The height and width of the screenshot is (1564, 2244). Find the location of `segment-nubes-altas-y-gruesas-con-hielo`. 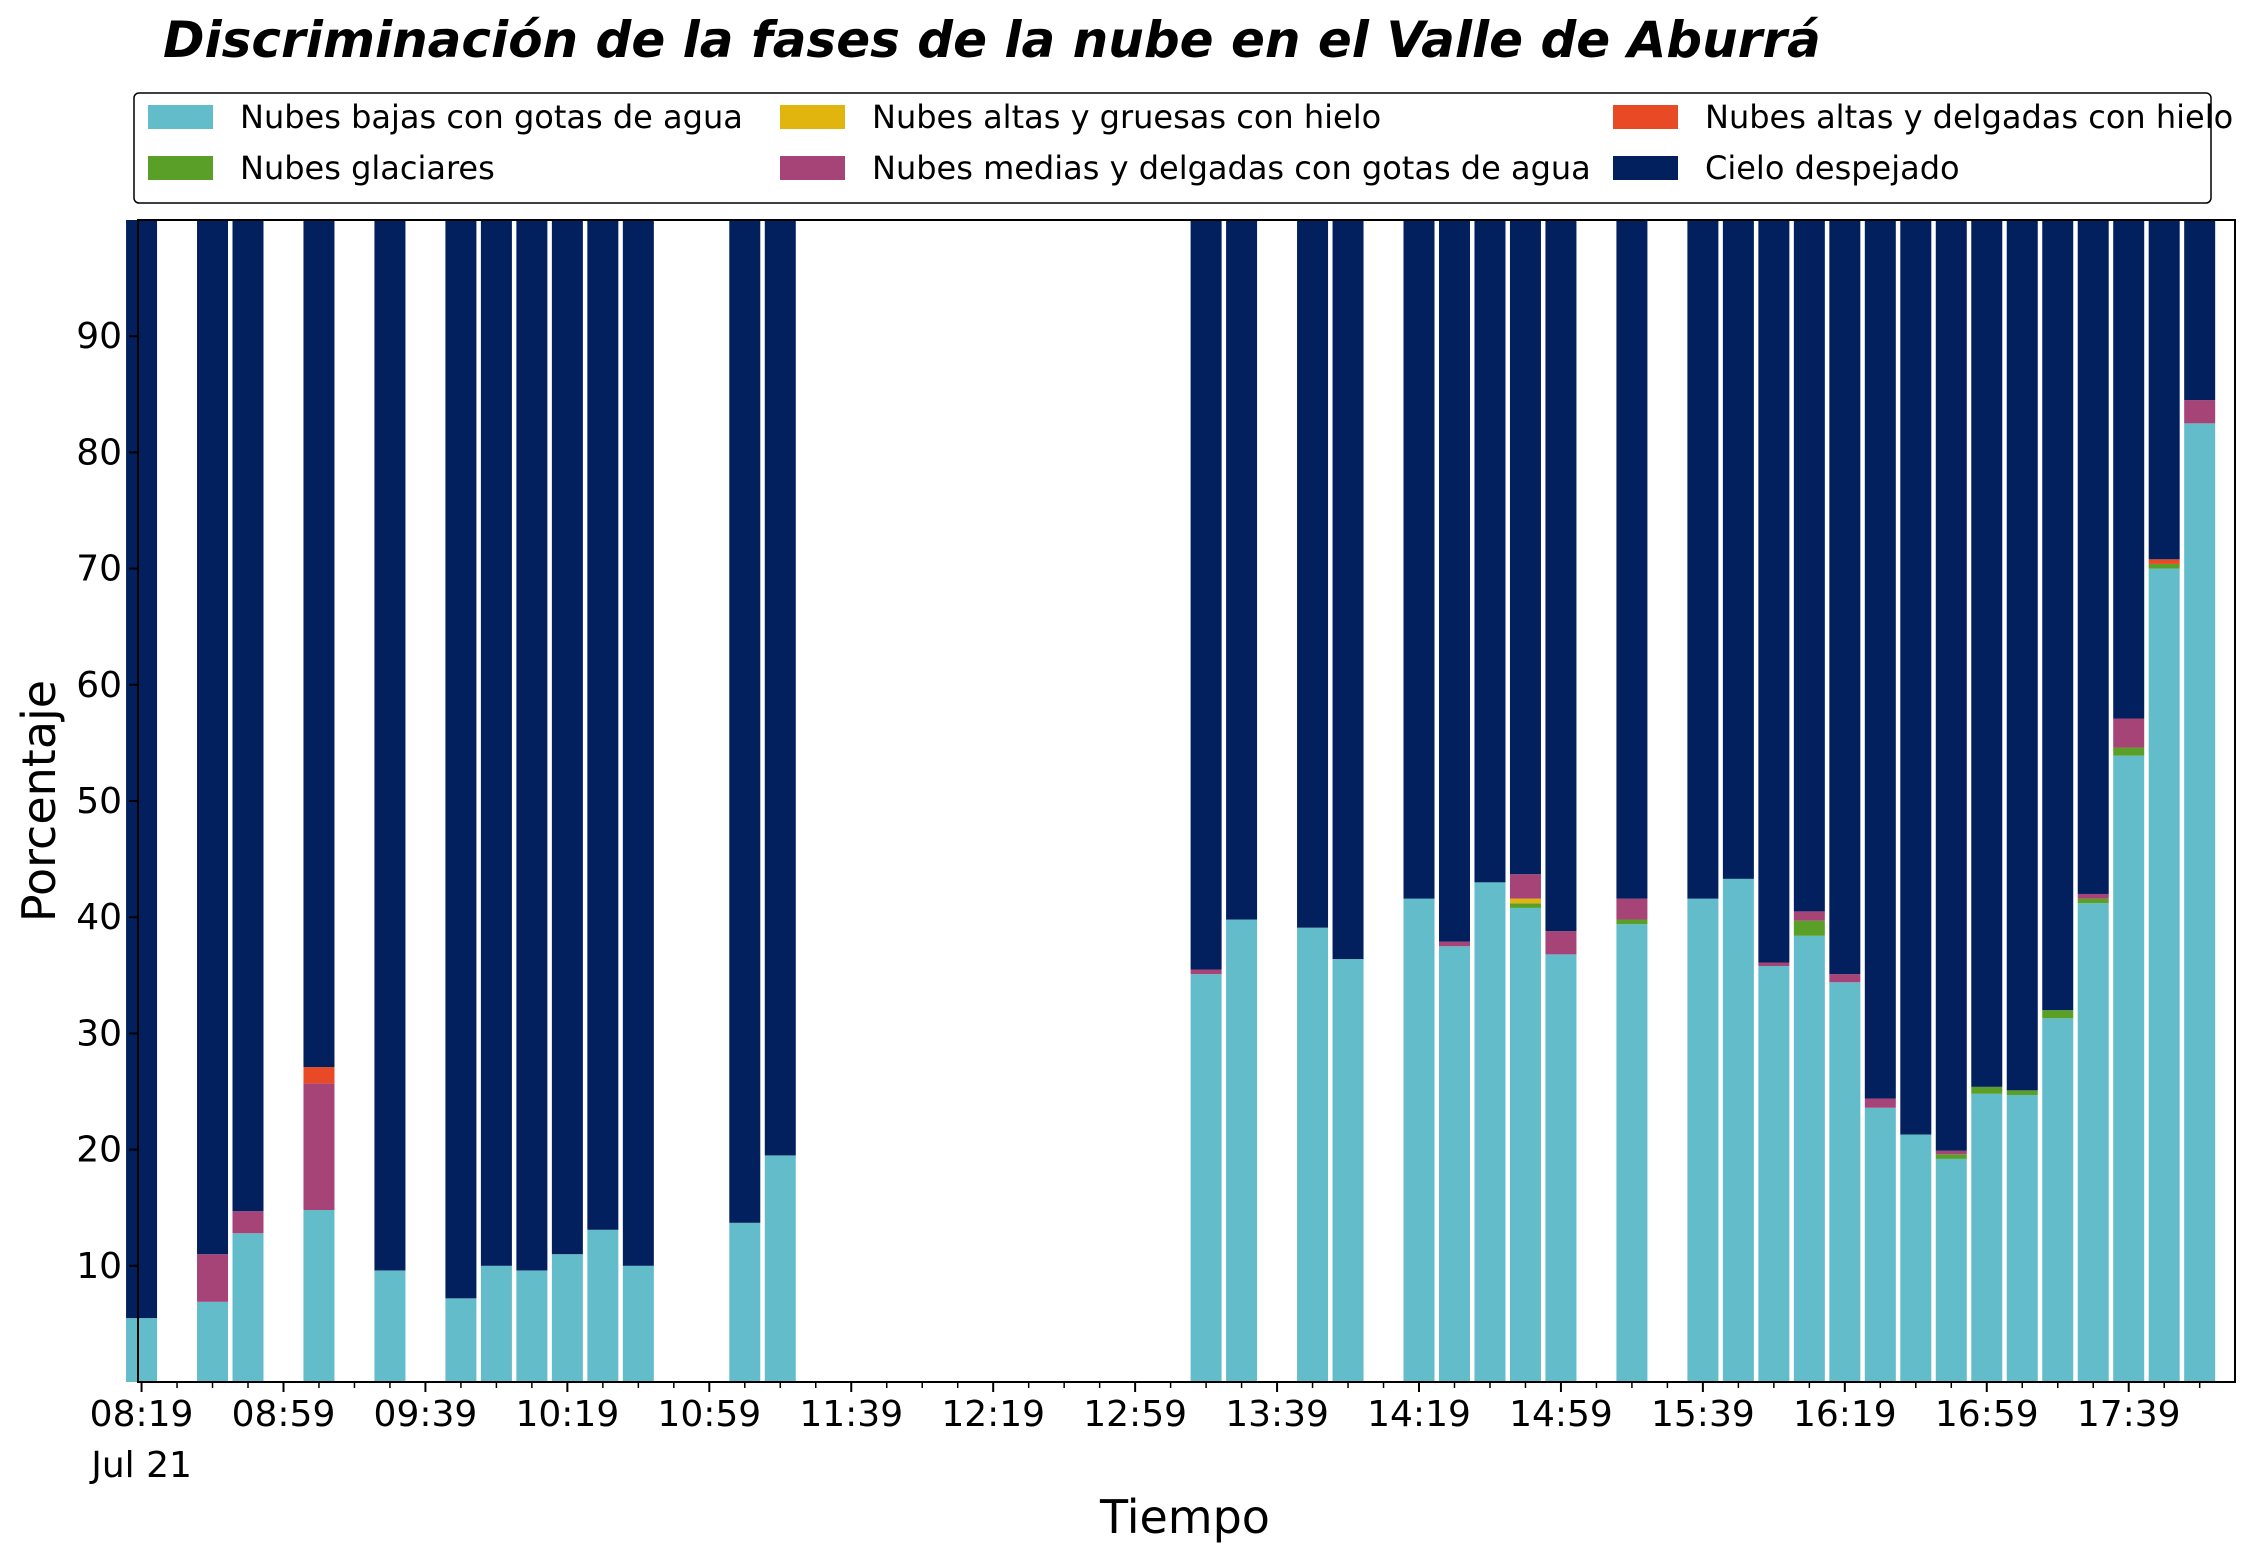

segment-nubes-altas-y-gruesas-con-hielo is located at coordinates (1525, 901).